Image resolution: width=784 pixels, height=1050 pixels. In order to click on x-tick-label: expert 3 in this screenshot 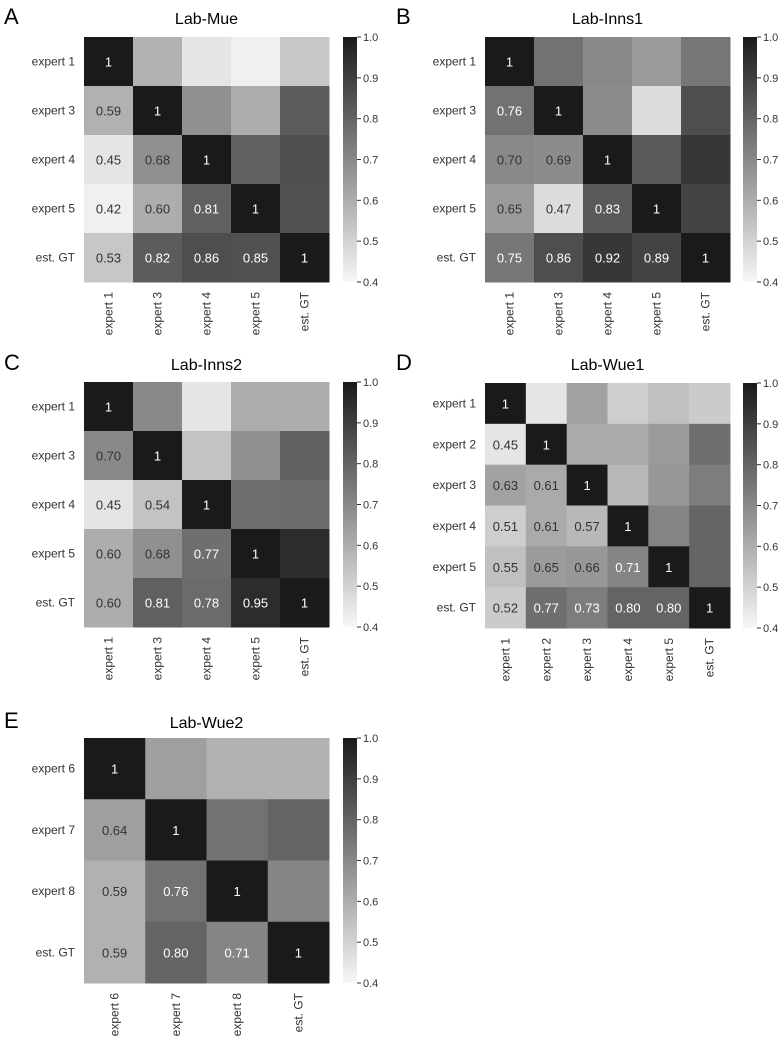, I will do `click(587, 660)`.